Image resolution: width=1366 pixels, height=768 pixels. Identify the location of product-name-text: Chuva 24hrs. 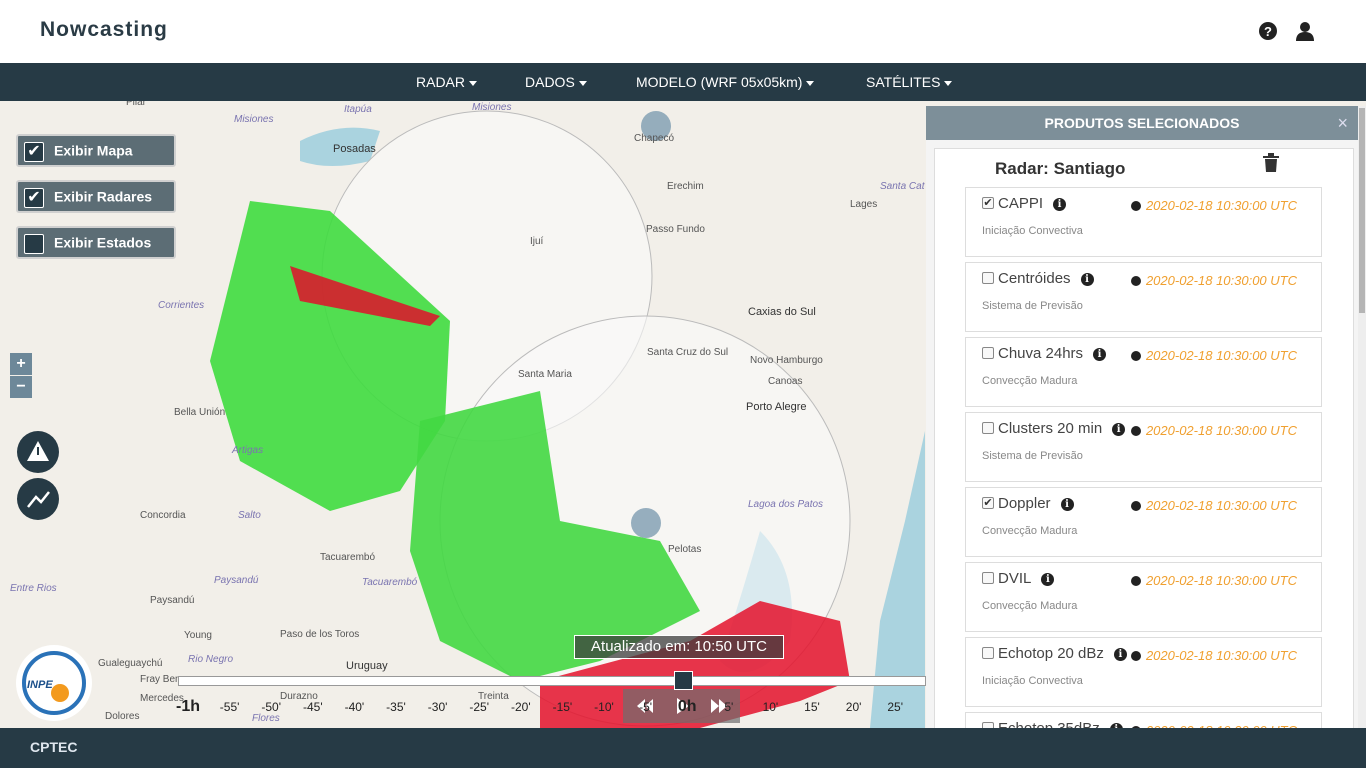
(1041, 353).